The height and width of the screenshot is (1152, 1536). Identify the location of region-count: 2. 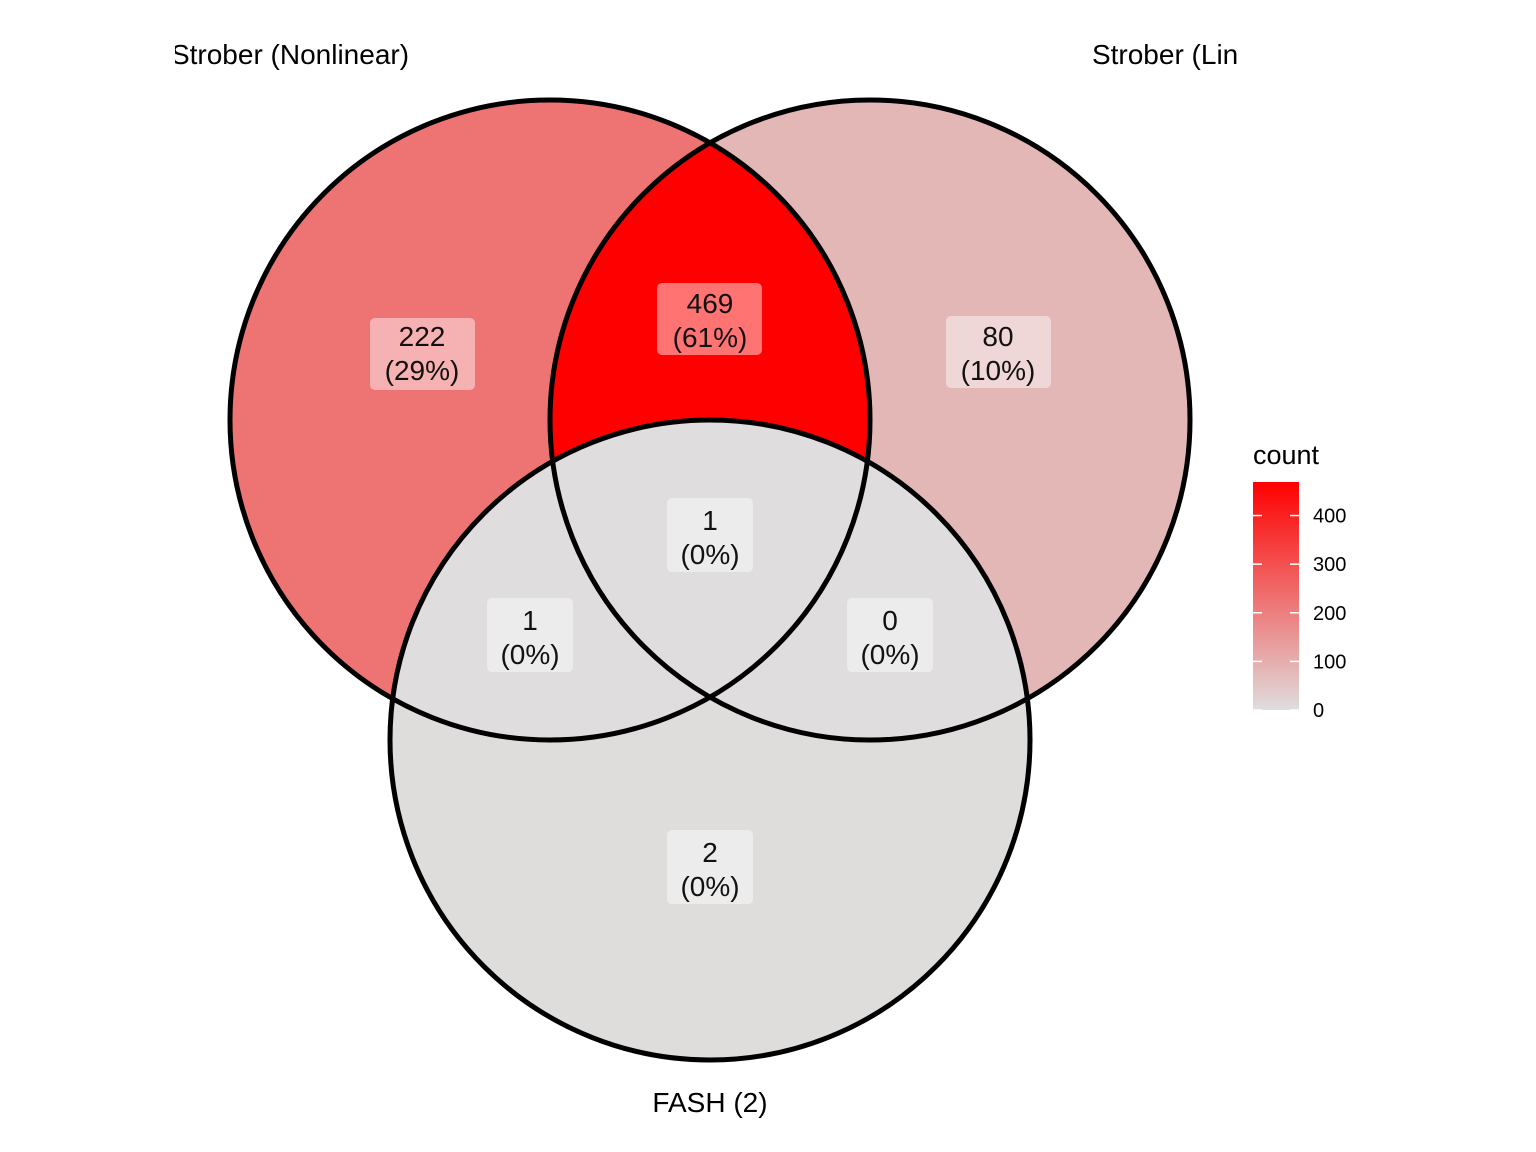
(710, 852).